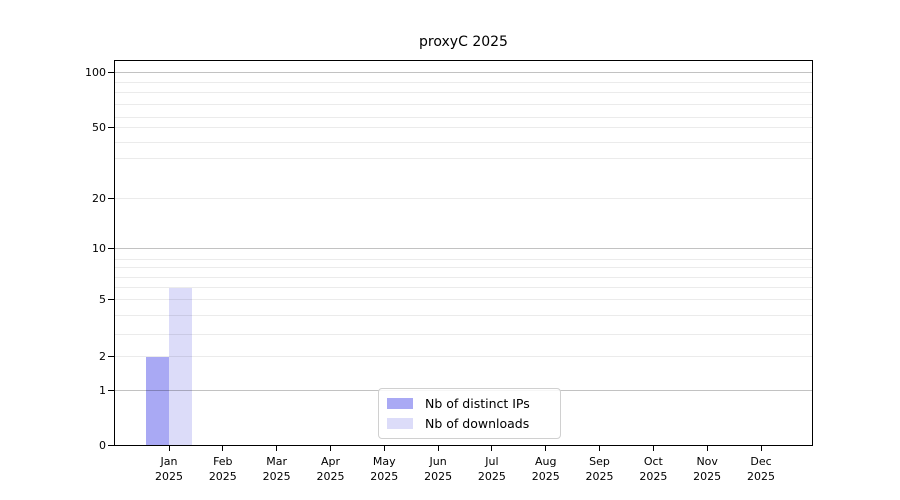  What do you see at coordinates (384, 469) in the screenshot?
I see `x-tick-label-may: May 2025` at bounding box center [384, 469].